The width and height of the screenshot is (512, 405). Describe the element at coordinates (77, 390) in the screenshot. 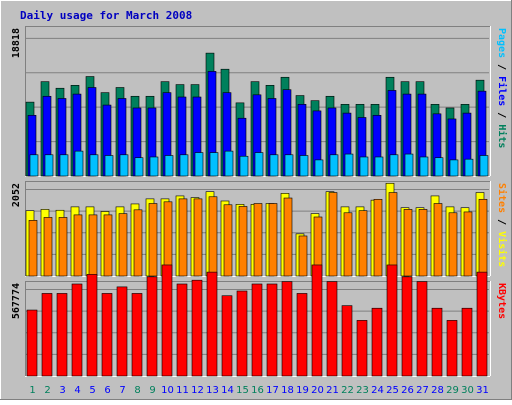

I see `x-label-day-4: 4` at that location.